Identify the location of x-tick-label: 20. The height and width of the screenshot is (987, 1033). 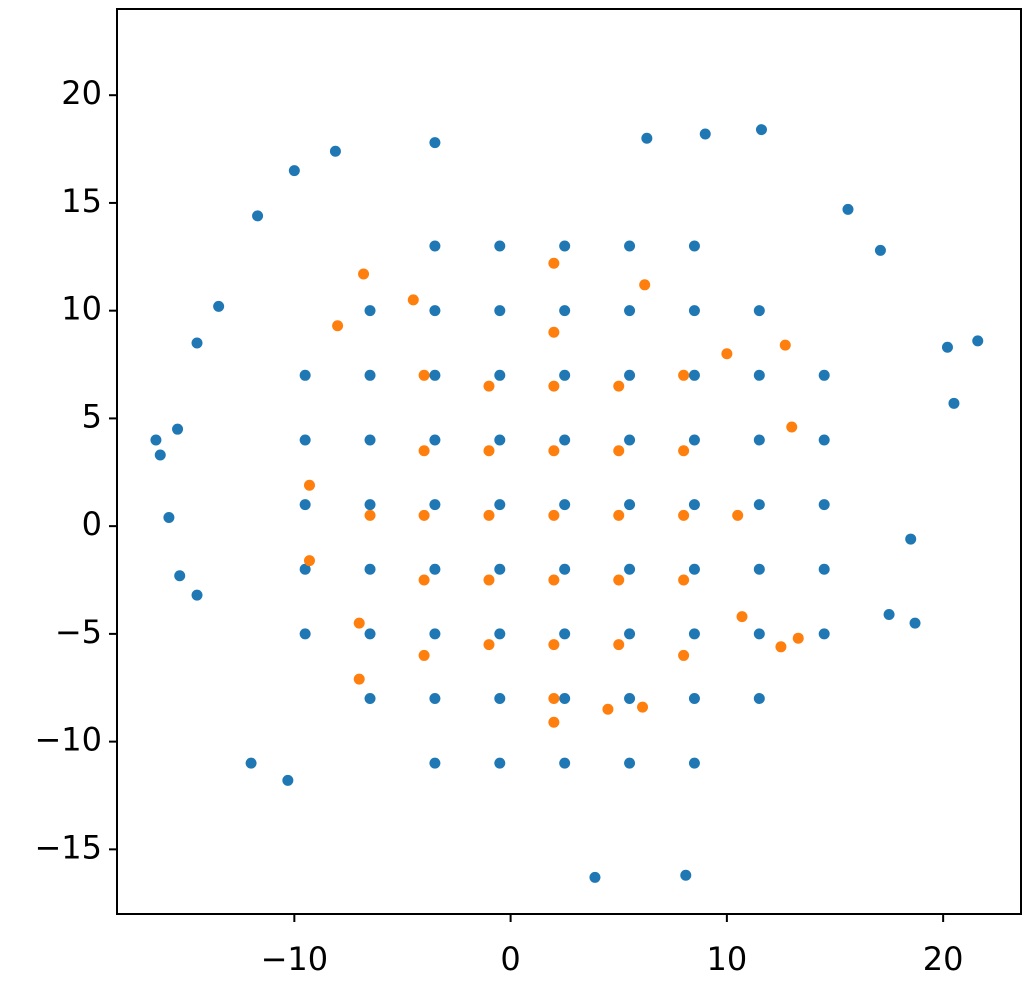
(943, 959).